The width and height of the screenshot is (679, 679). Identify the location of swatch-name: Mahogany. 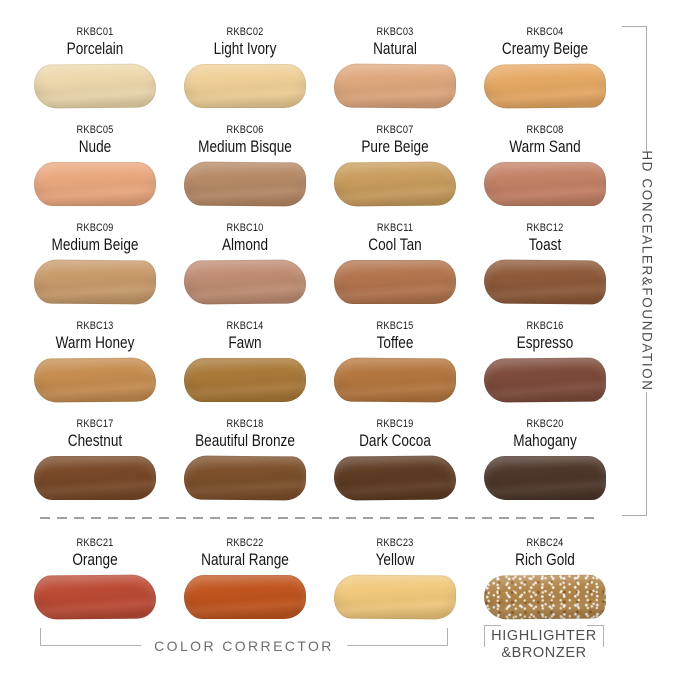
(545, 440).